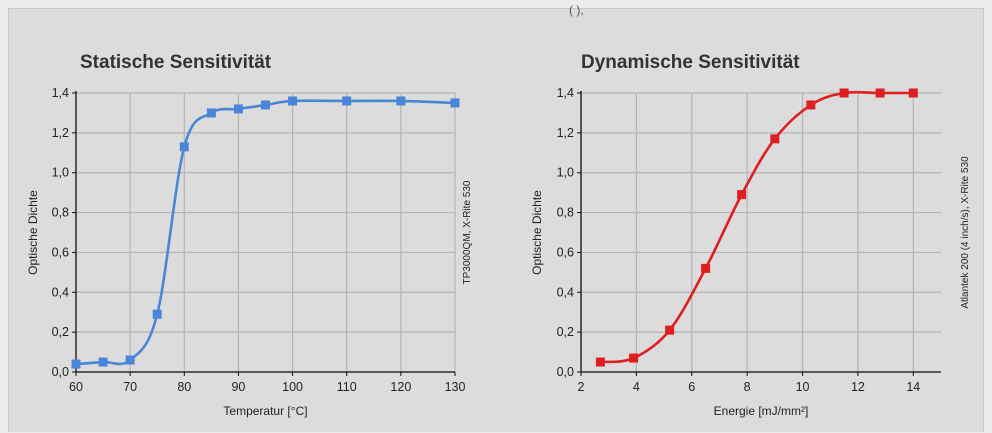 The height and width of the screenshot is (433, 992). I want to click on side-note-label: TP3000QM, X-Rite 530, so click(467, 232).